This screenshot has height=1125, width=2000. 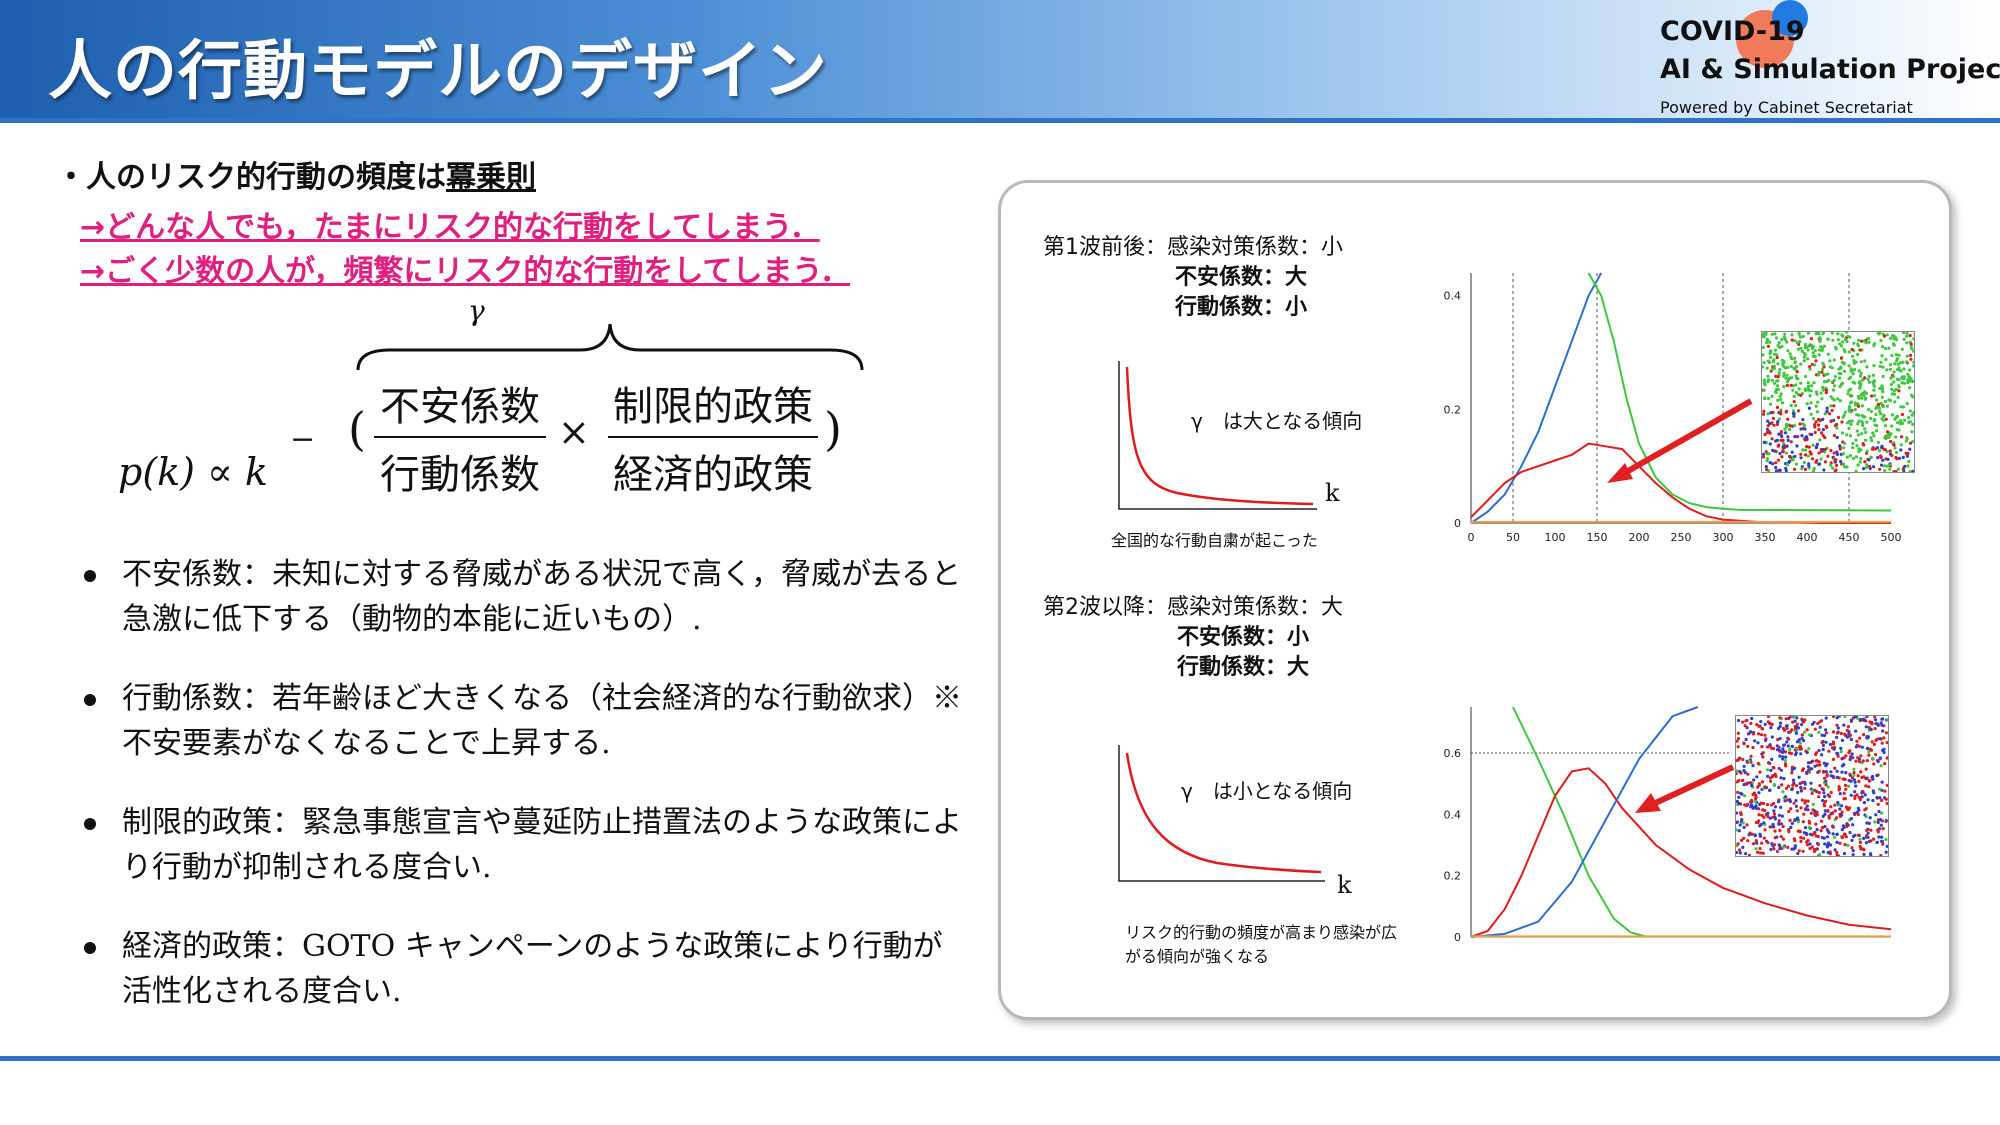 I want to click on gamma-symbol: γ, so click(x=476, y=310).